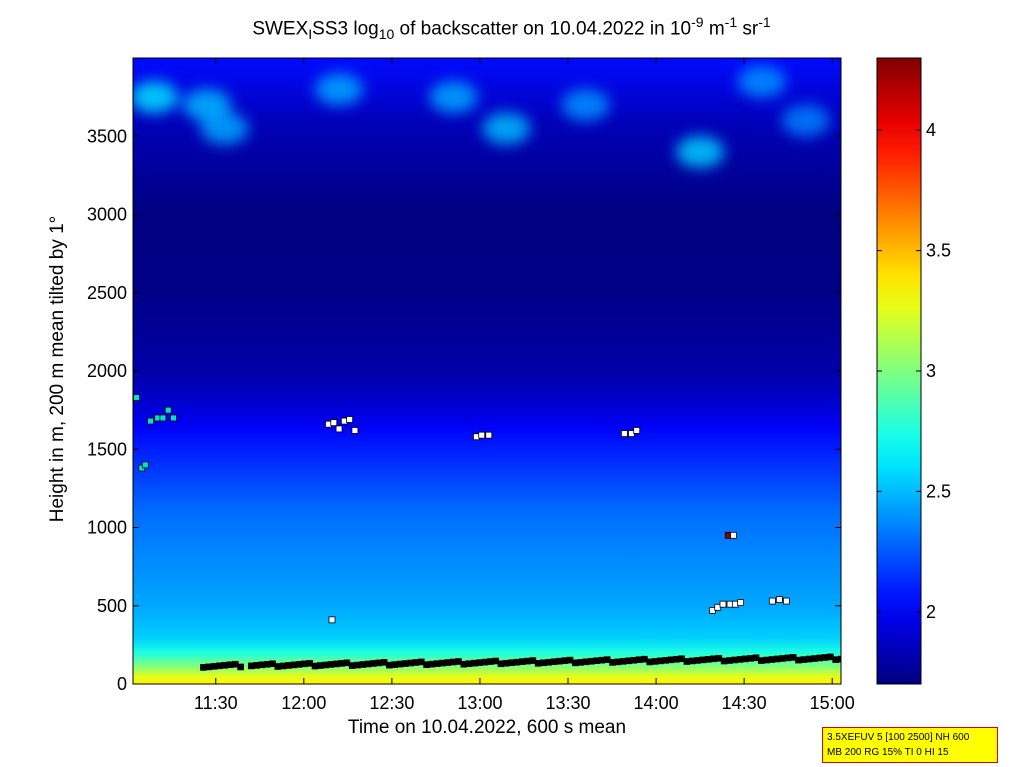 The height and width of the screenshot is (767, 1023). What do you see at coordinates (391, 703) in the screenshot?
I see `x-tick-label: 12:30` at bounding box center [391, 703].